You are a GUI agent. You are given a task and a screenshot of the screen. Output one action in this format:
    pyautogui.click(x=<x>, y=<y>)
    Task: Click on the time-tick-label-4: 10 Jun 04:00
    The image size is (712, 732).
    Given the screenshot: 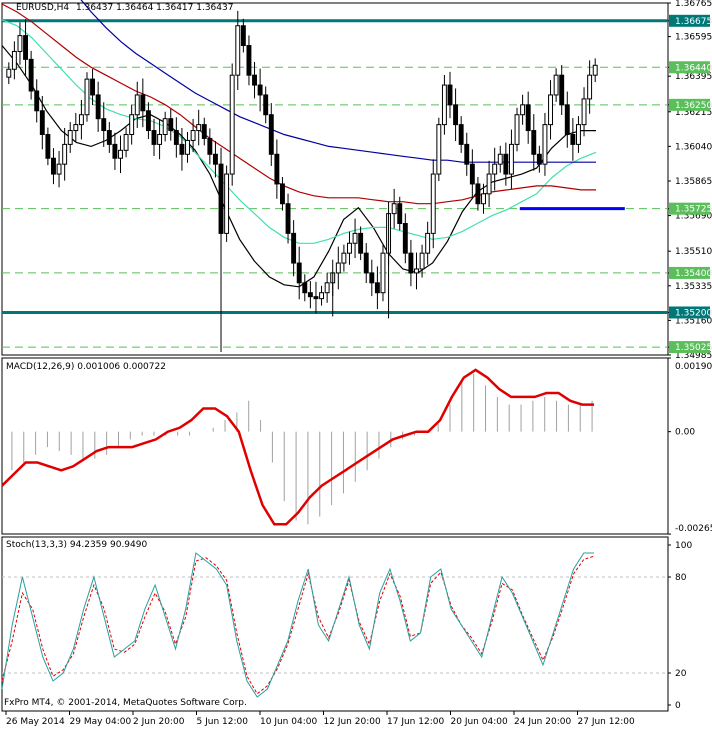 What is the action you would take?
    pyautogui.click(x=288, y=722)
    